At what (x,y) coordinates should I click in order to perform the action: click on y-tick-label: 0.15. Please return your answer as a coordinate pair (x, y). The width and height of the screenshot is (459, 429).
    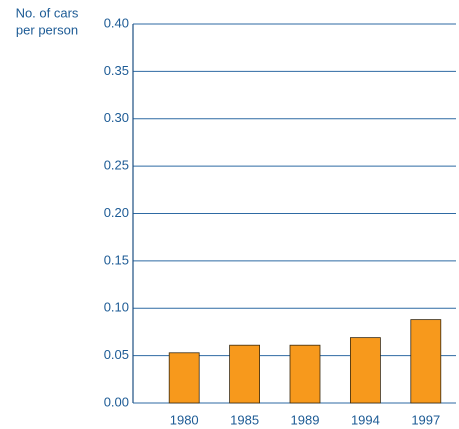
    Looking at the image, I should click on (116, 259).